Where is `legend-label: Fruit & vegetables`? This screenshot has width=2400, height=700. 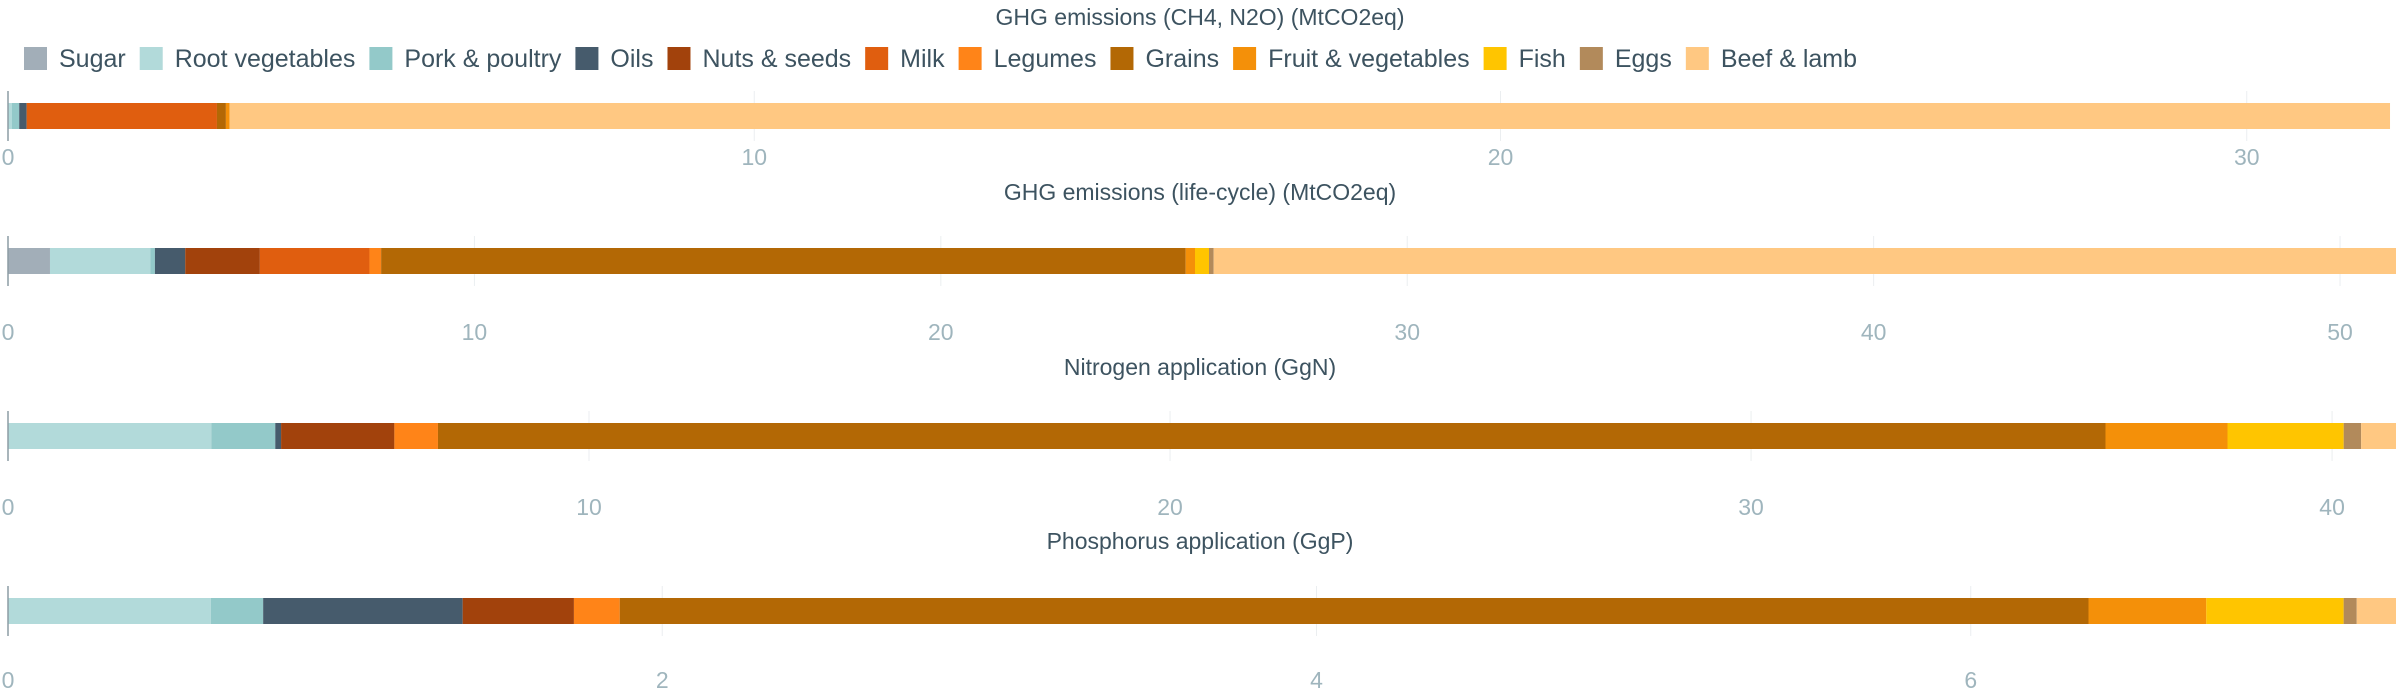 legend-label: Fruit & vegetables is located at coordinates (1369, 59).